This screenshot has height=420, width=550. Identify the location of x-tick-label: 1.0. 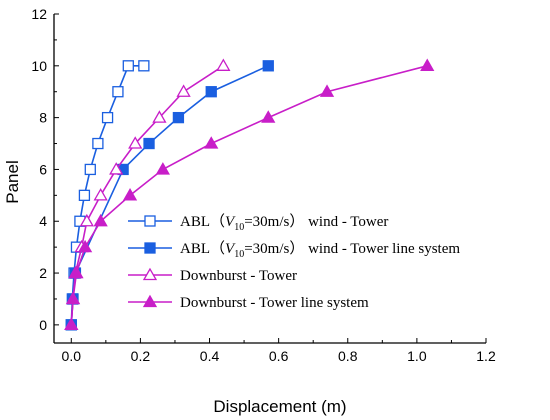
(417, 356).